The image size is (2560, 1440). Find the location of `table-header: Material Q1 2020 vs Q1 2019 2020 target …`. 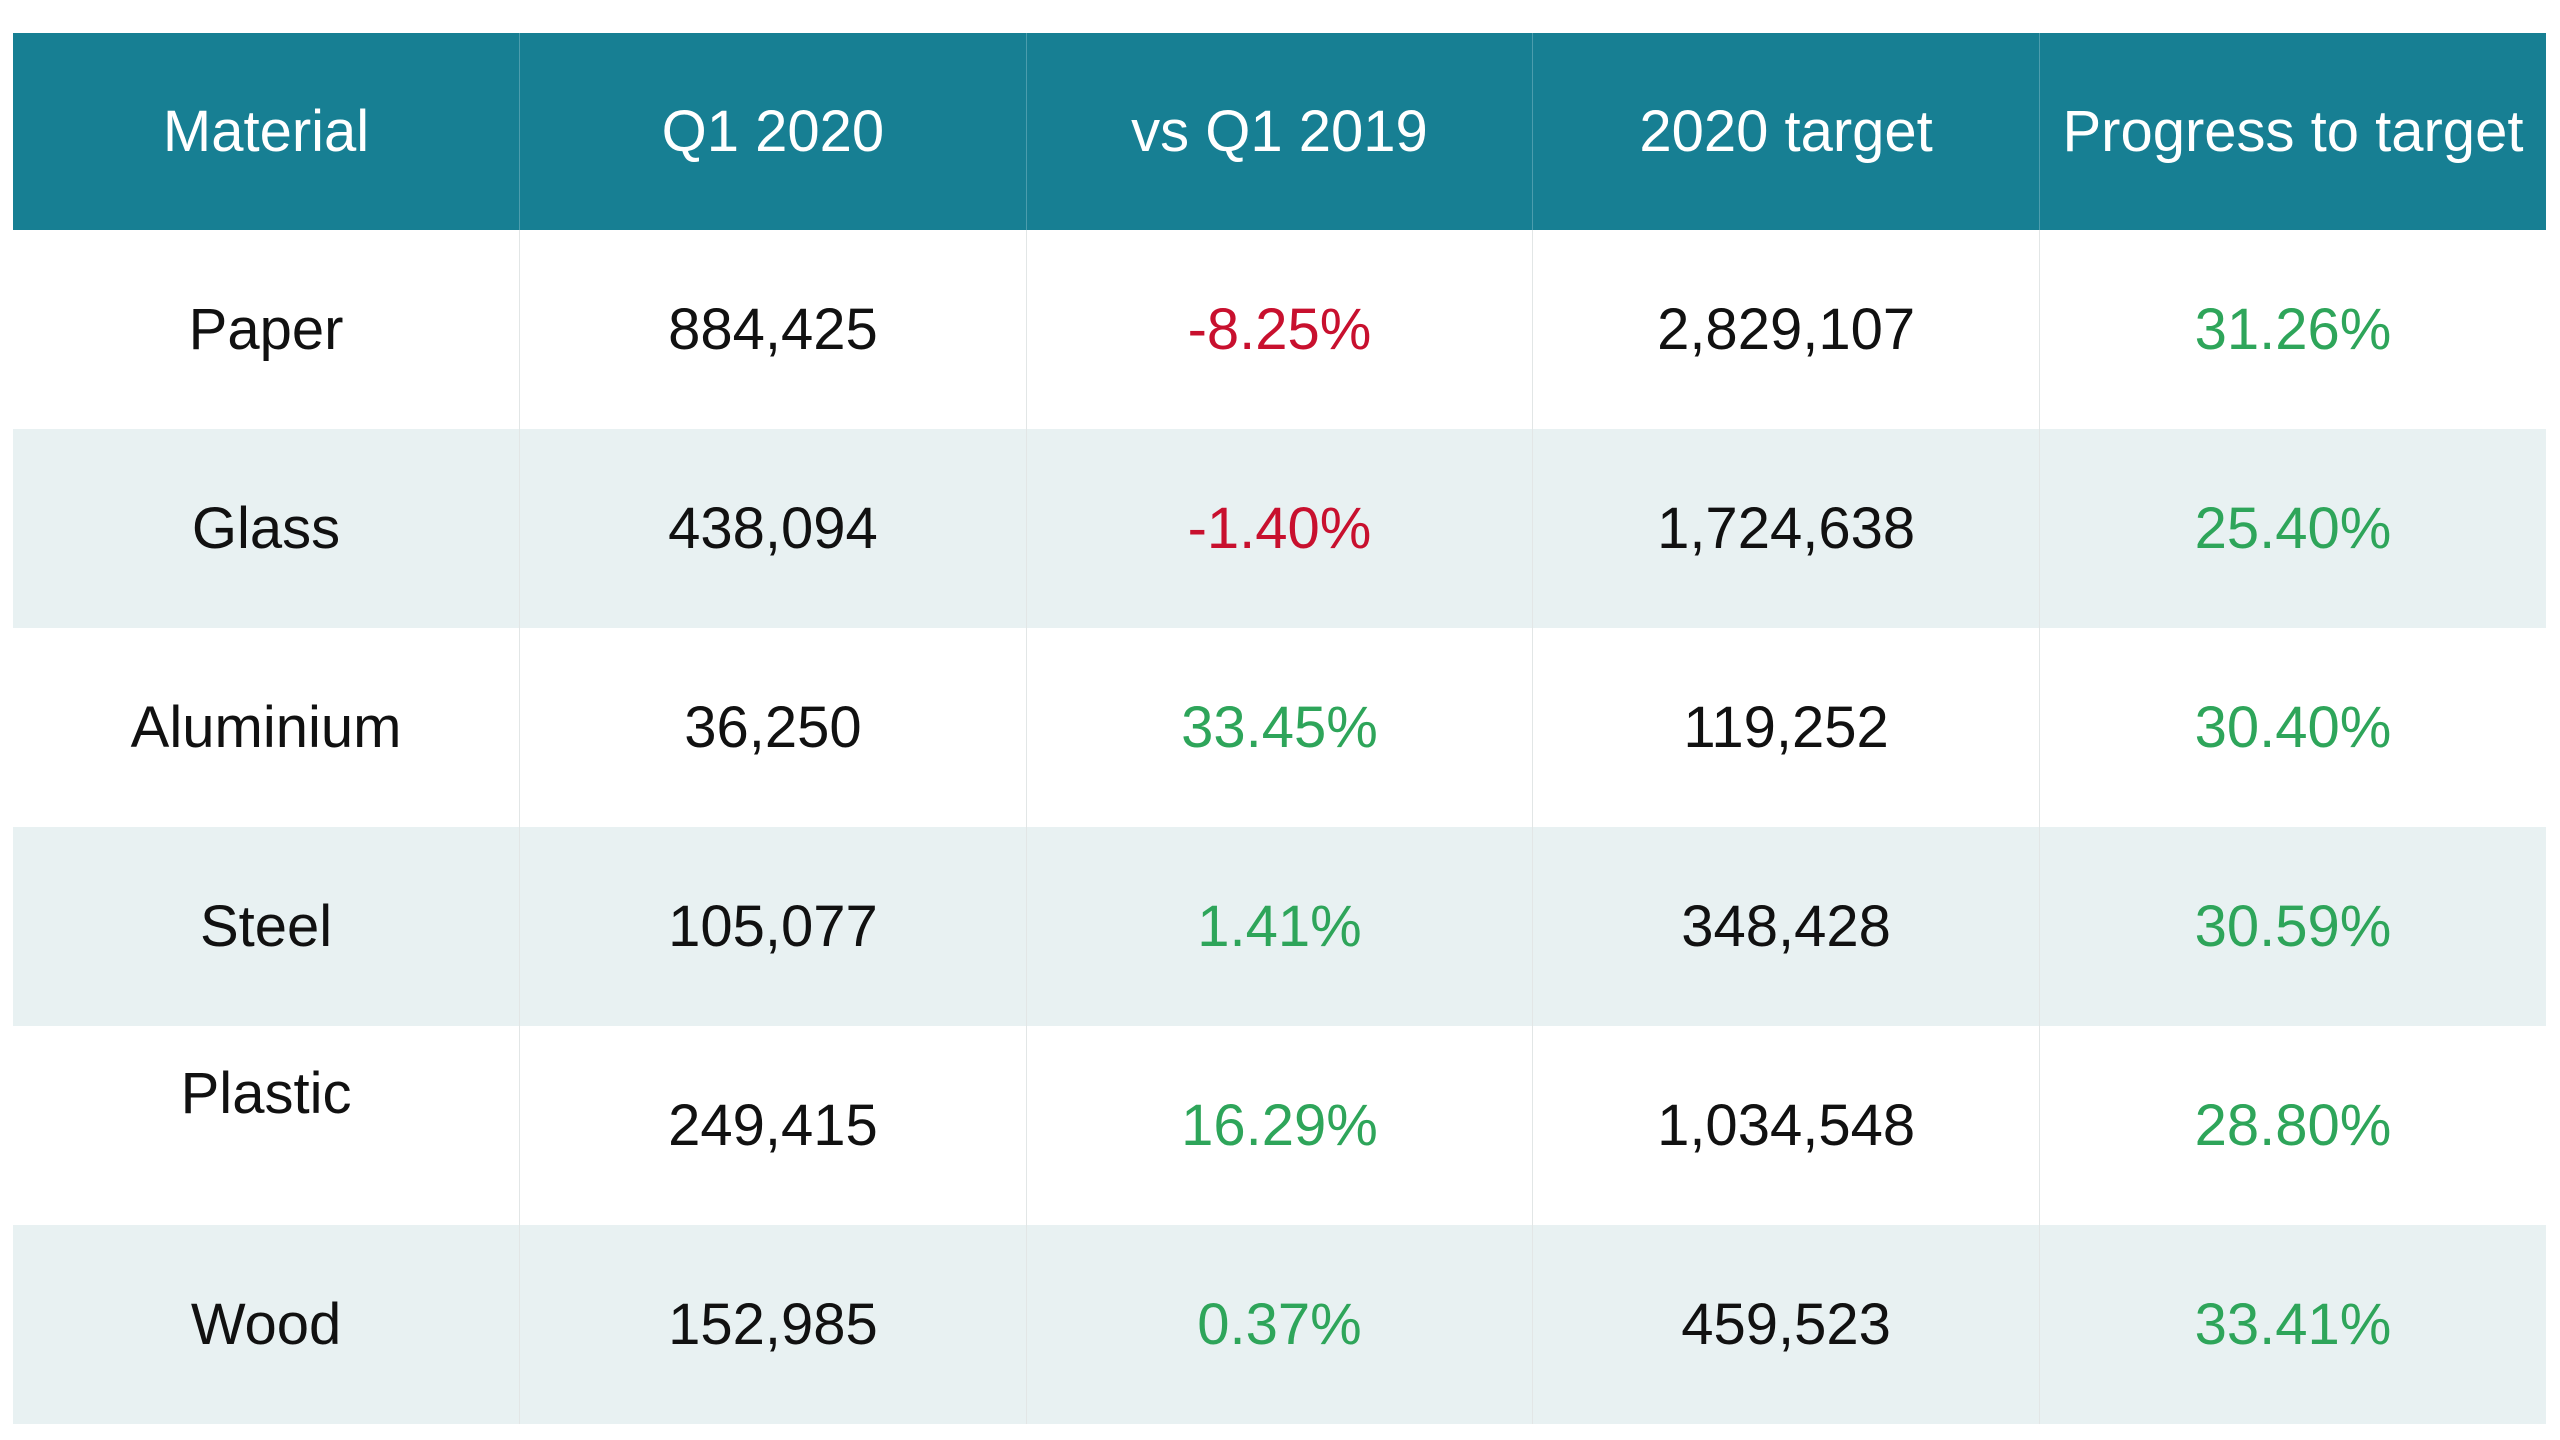

table-header: Material Q1 2020 vs Q1 2019 2020 target … is located at coordinates (1279, 131).